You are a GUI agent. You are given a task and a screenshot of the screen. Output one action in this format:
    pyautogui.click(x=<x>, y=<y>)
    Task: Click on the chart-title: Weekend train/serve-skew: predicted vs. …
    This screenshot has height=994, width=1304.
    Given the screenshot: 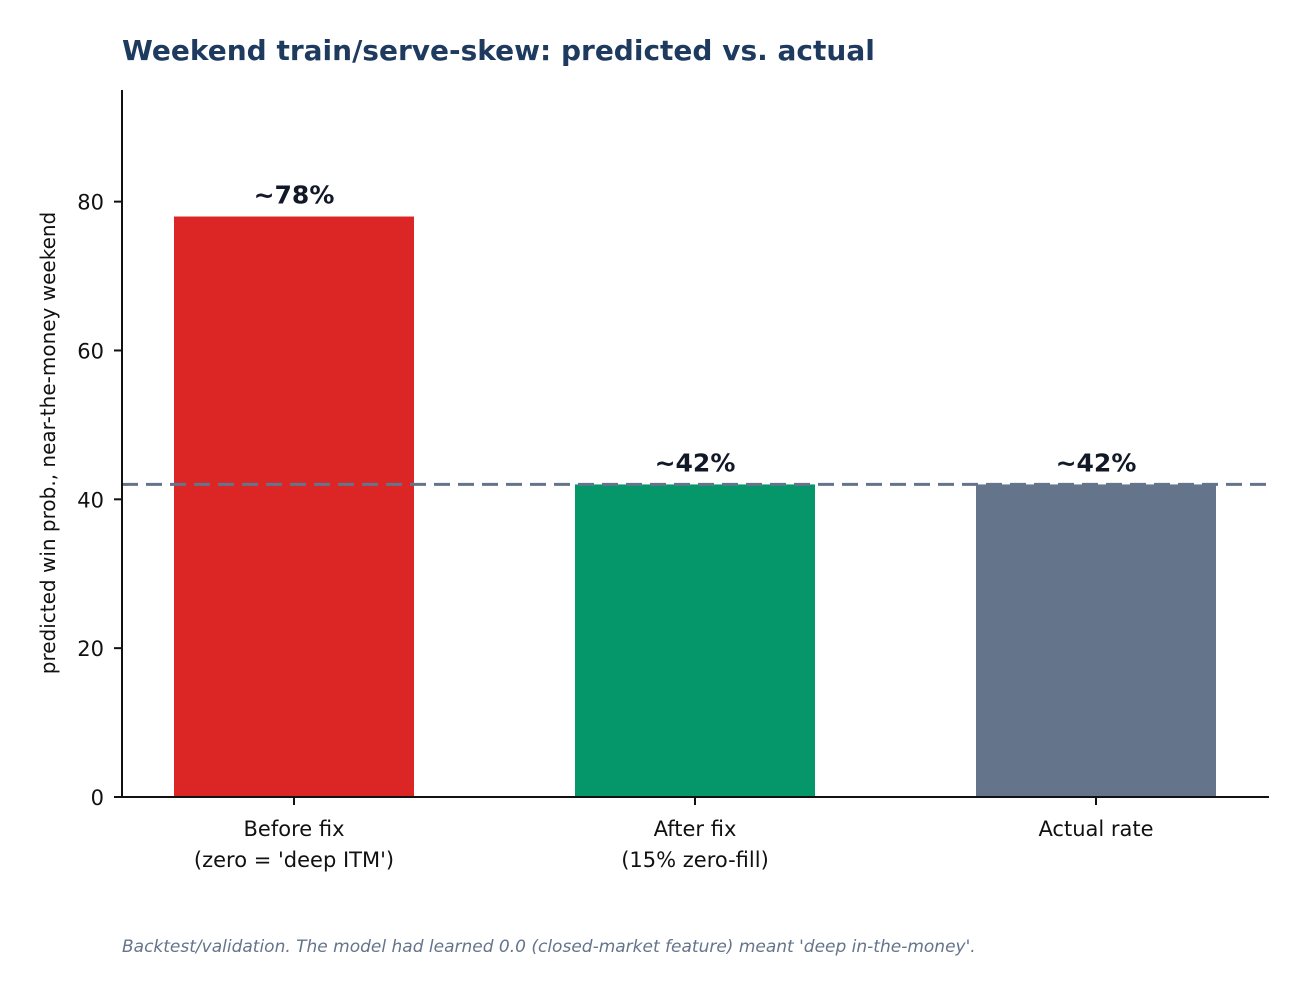 What is the action you would take?
    pyautogui.click(x=498, y=50)
    